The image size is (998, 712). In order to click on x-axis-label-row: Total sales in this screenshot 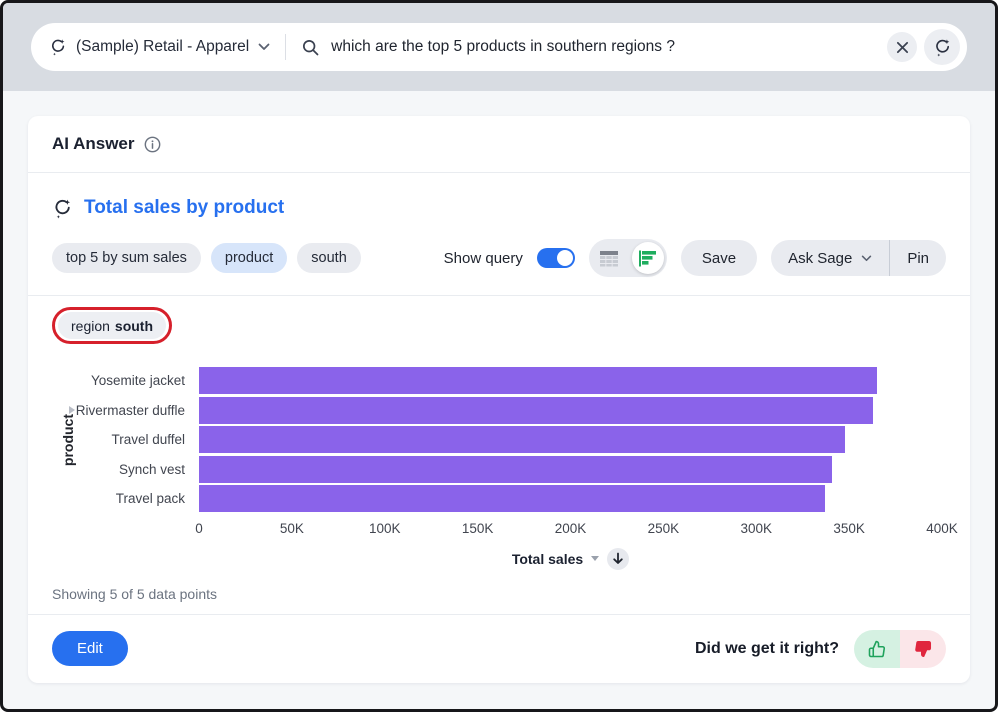, I will do `click(570, 558)`.